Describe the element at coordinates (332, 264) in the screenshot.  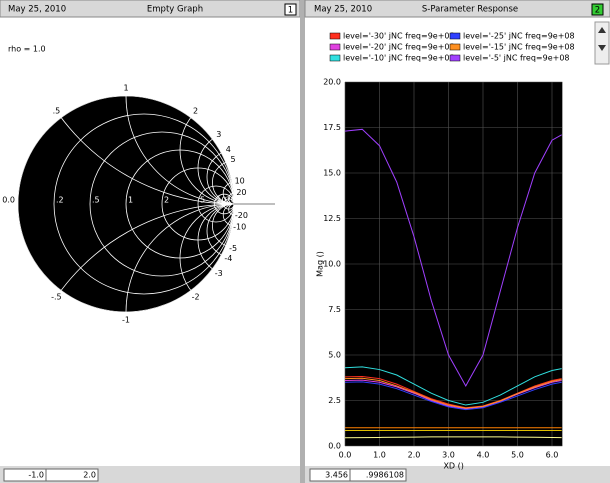
I see `y-tick-label: 10.0` at that location.